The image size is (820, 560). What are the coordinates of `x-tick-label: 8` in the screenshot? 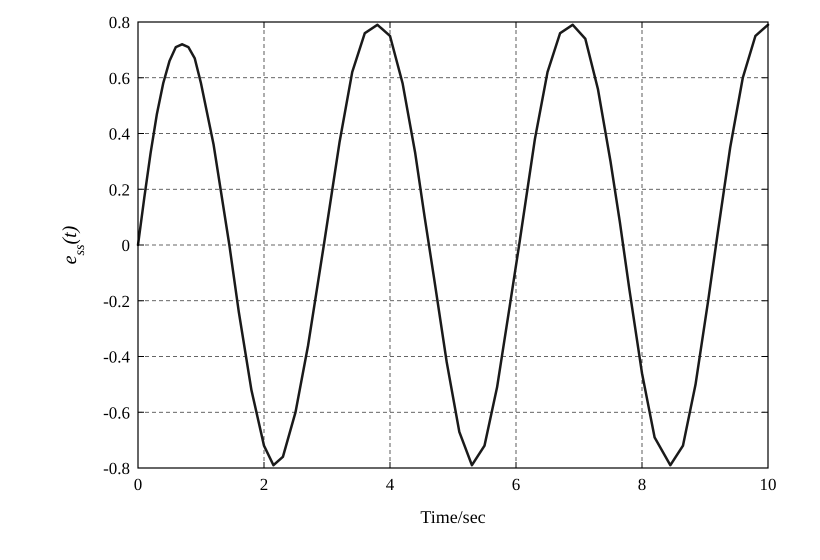 It's located at (642, 484).